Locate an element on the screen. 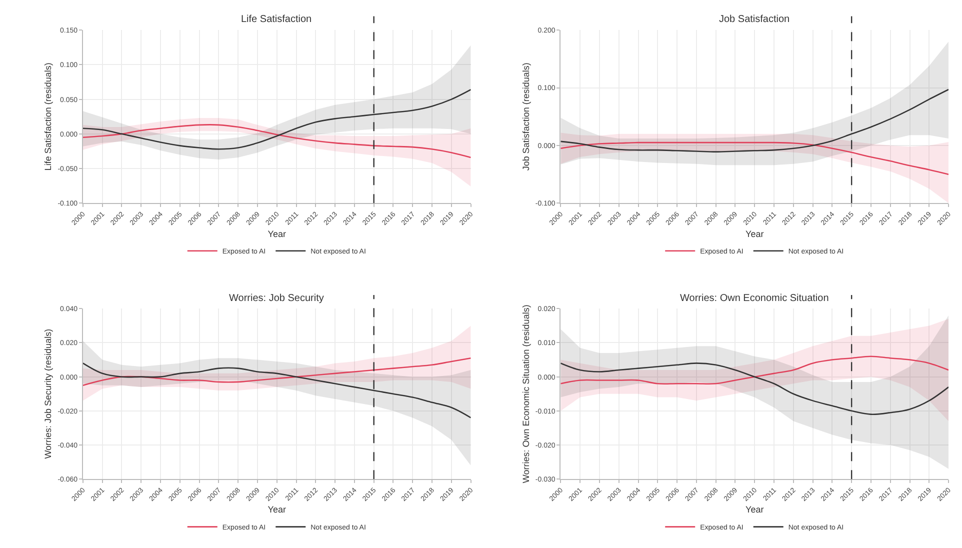  chart-title: Job Satisfaction is located at coordinates (754, 19).